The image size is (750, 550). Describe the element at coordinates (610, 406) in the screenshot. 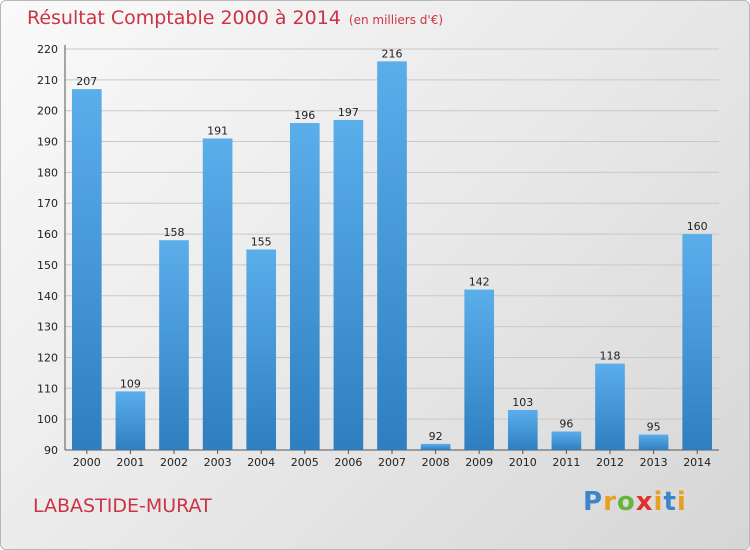

I see `bar-2012` at that location.